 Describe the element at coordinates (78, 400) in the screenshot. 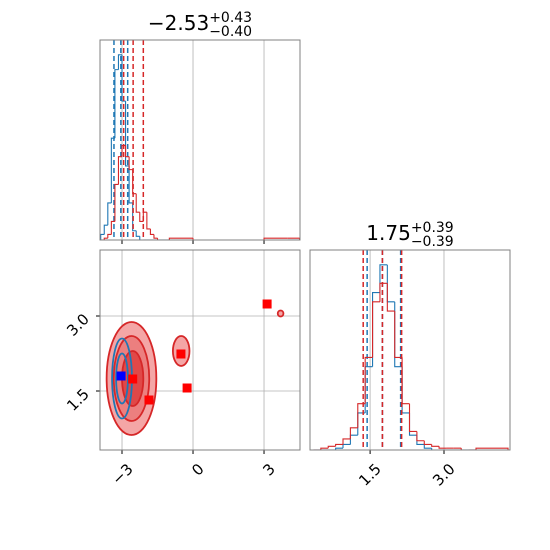

I see `y-tick-label: 1.5` at that location.